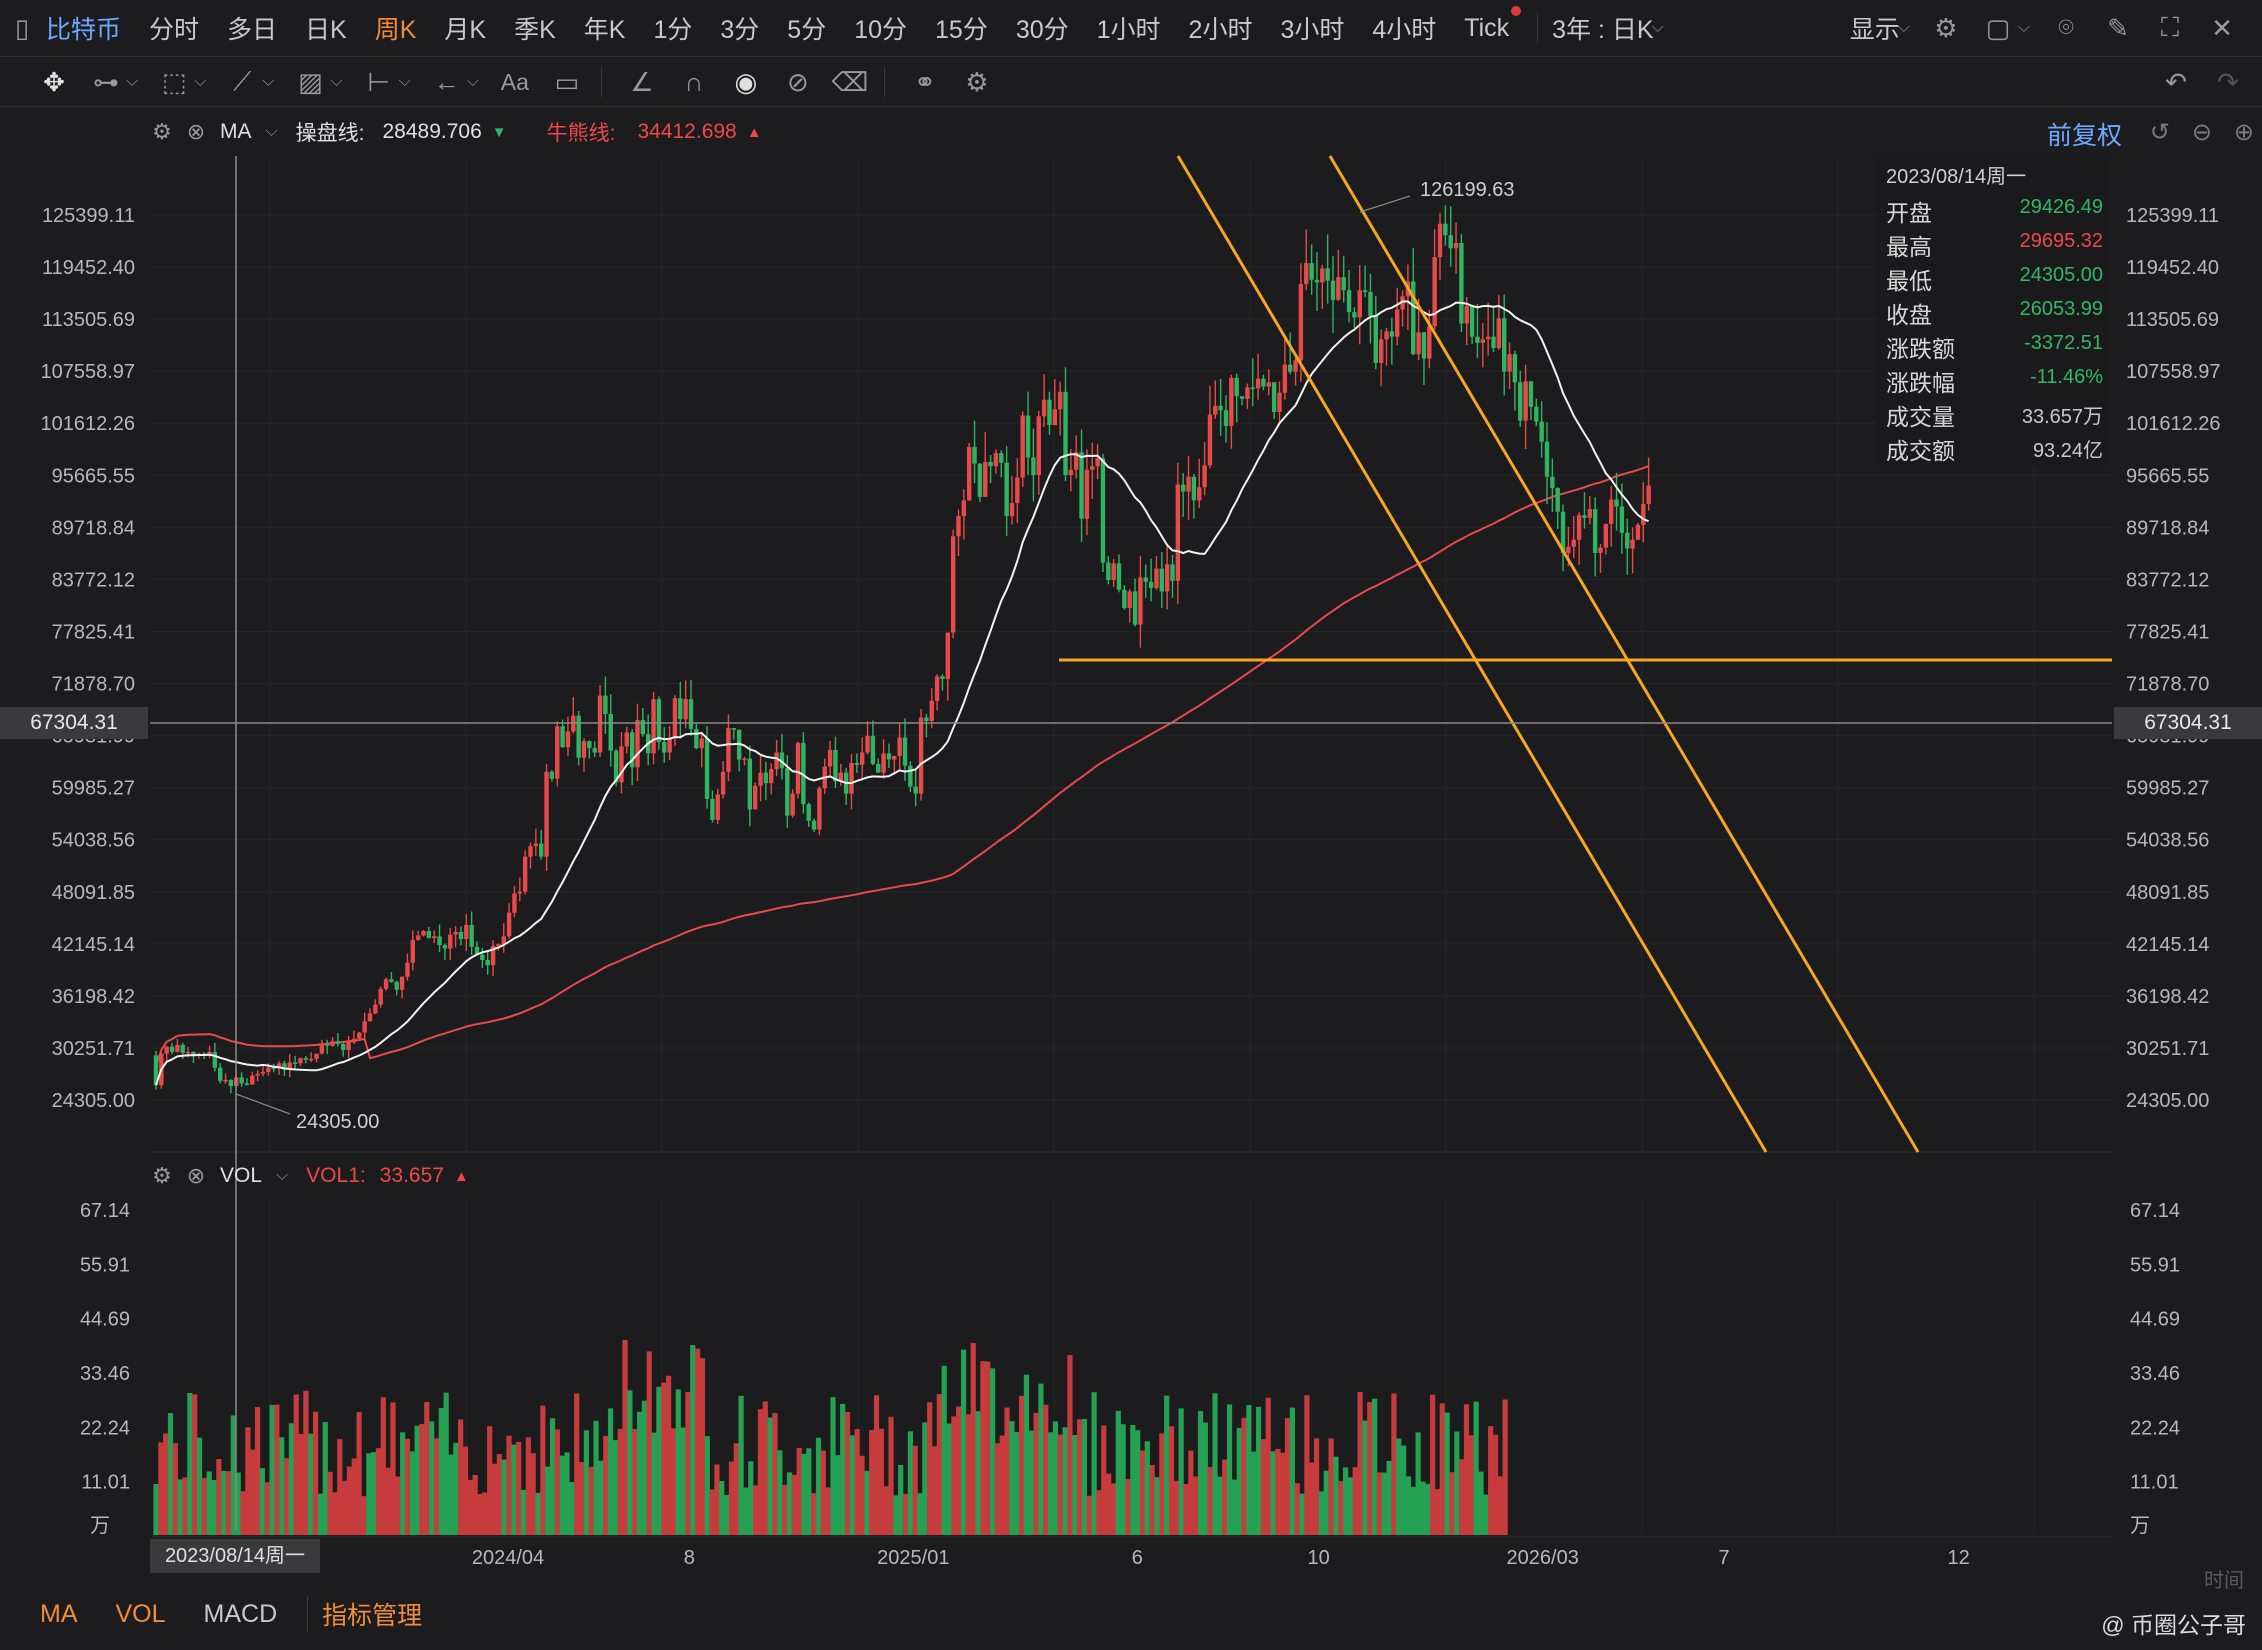  Describe the element at coordinates (1312, 30) in the screenshot. I see `period-tab: 3小时` at that location.